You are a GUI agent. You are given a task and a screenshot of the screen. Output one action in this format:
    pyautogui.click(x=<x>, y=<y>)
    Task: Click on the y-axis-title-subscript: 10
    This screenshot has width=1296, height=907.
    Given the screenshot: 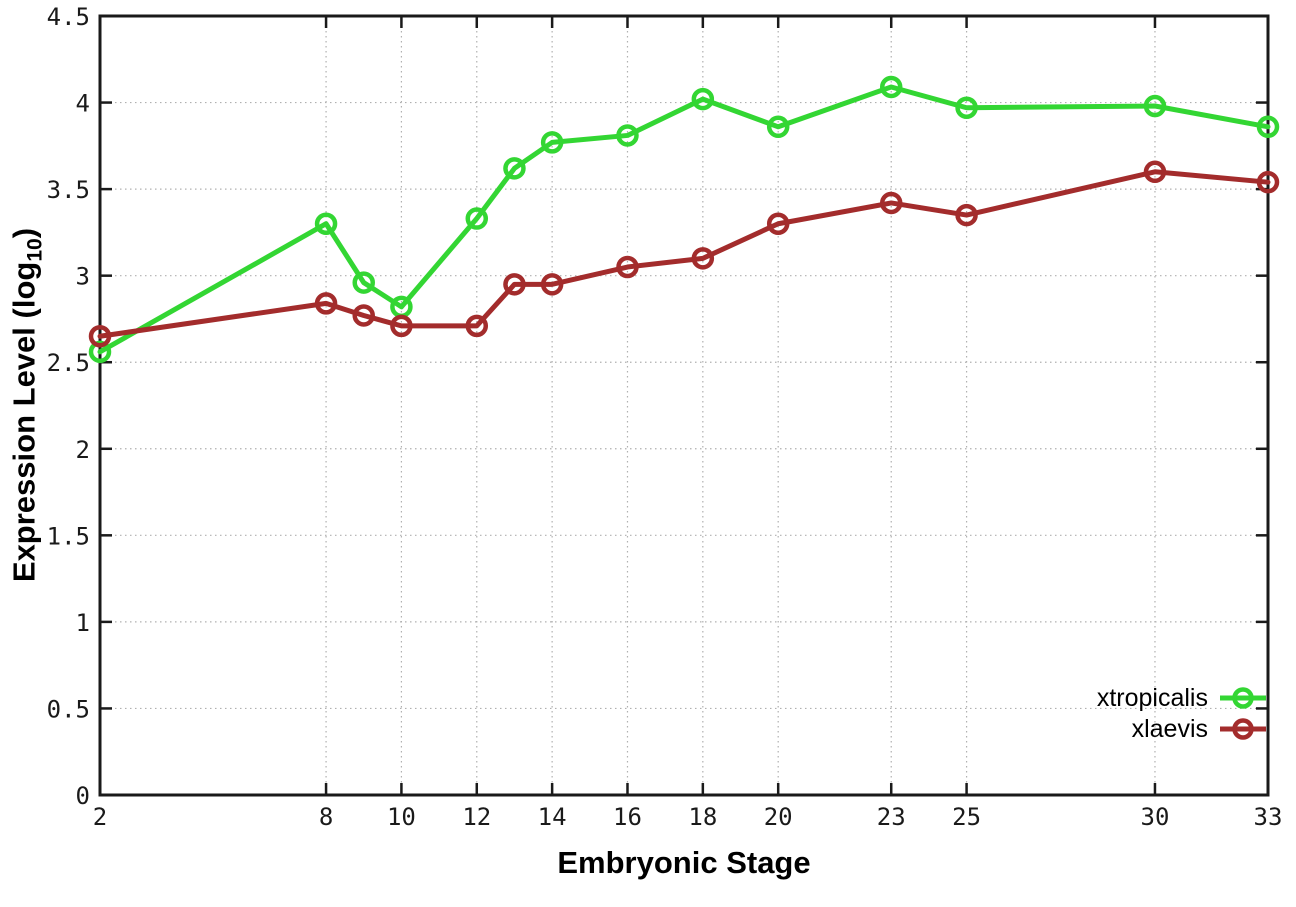 What is the action you would take?
    pyautogui.click(x=35, y=250)
    